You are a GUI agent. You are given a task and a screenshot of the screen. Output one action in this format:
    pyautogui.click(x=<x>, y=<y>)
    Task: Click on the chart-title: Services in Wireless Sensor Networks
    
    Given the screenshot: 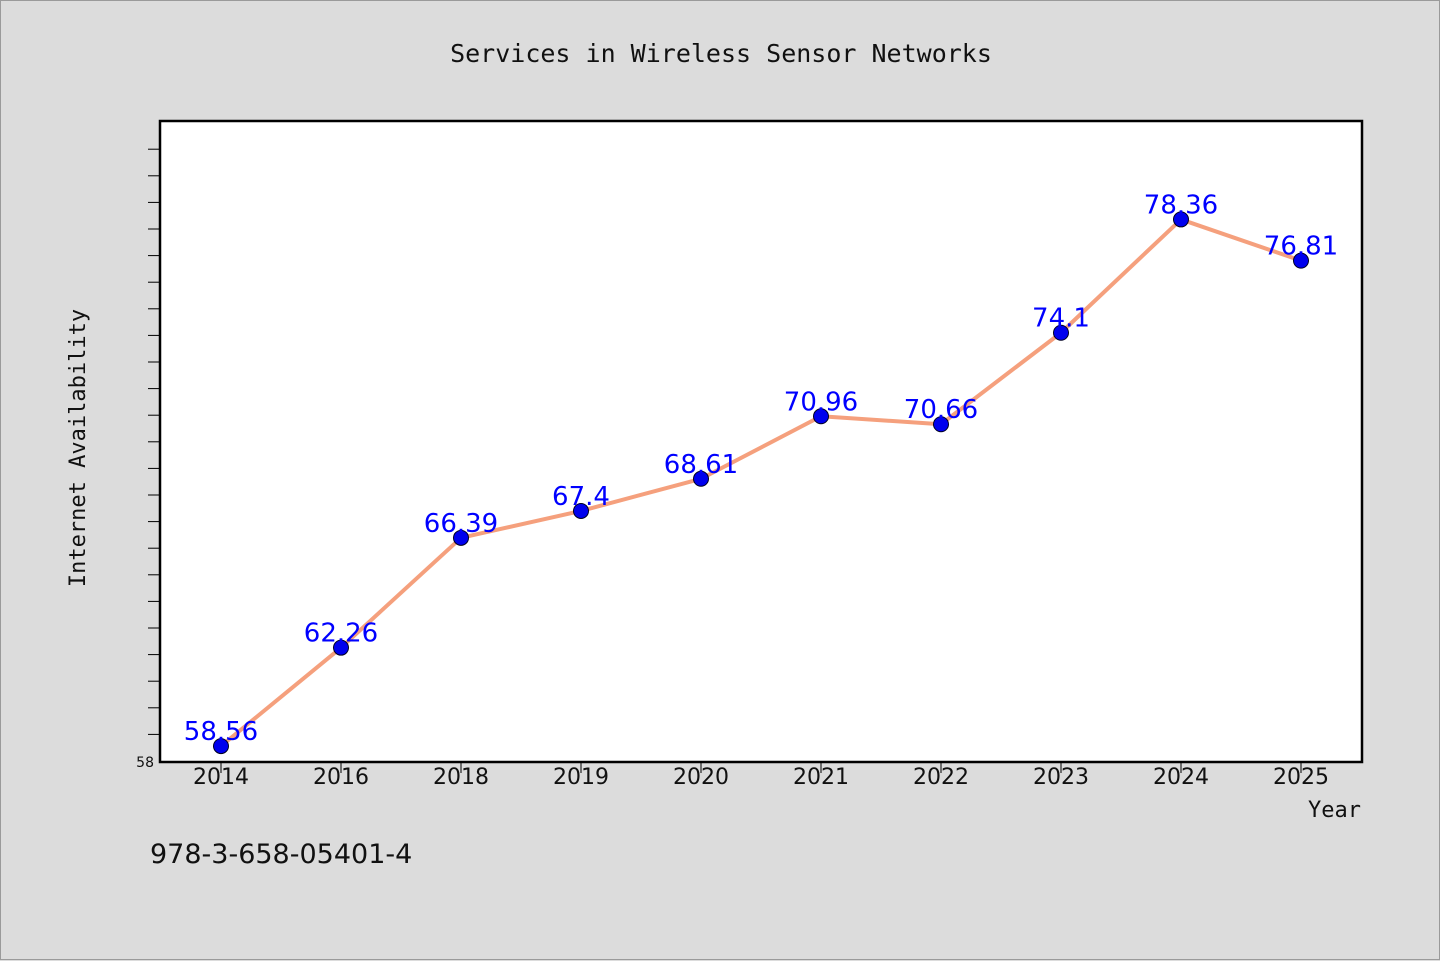 What is the action you would take?
    pyautogui.click(x=721, y=53)
    